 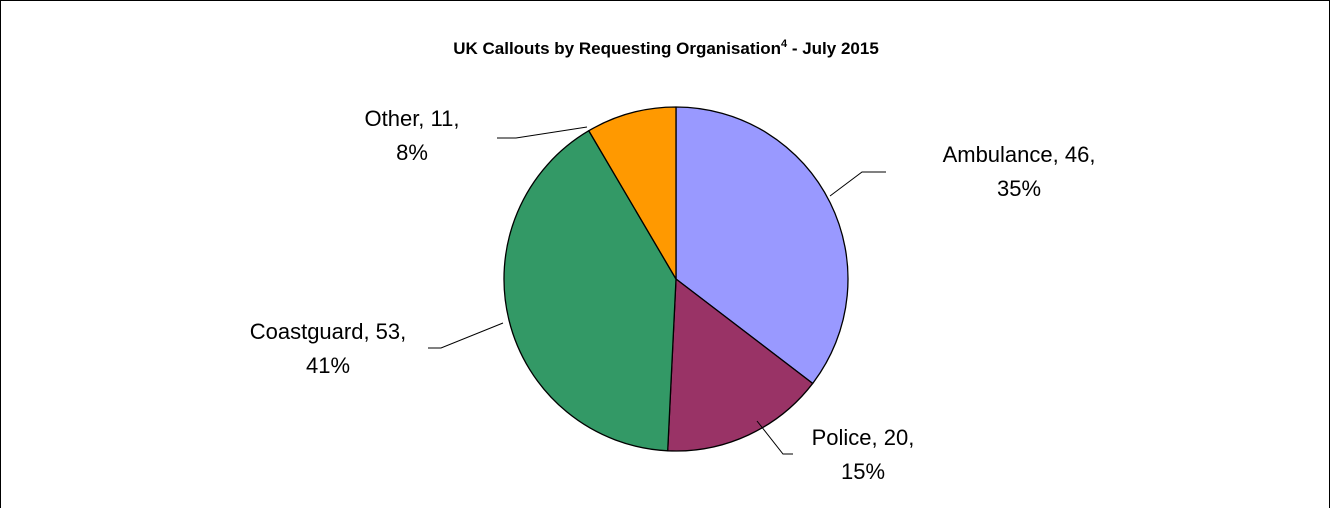 What do you see at coordinates (632, 193) in the screenshot?
I see `pie-slice-other` at bounding box center [632, 193].